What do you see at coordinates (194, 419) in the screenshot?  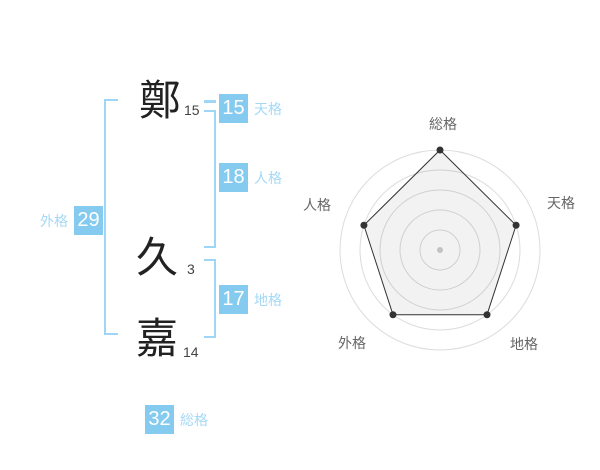 I see `soukaku-label: 総格` at bounding box center [194, 419].